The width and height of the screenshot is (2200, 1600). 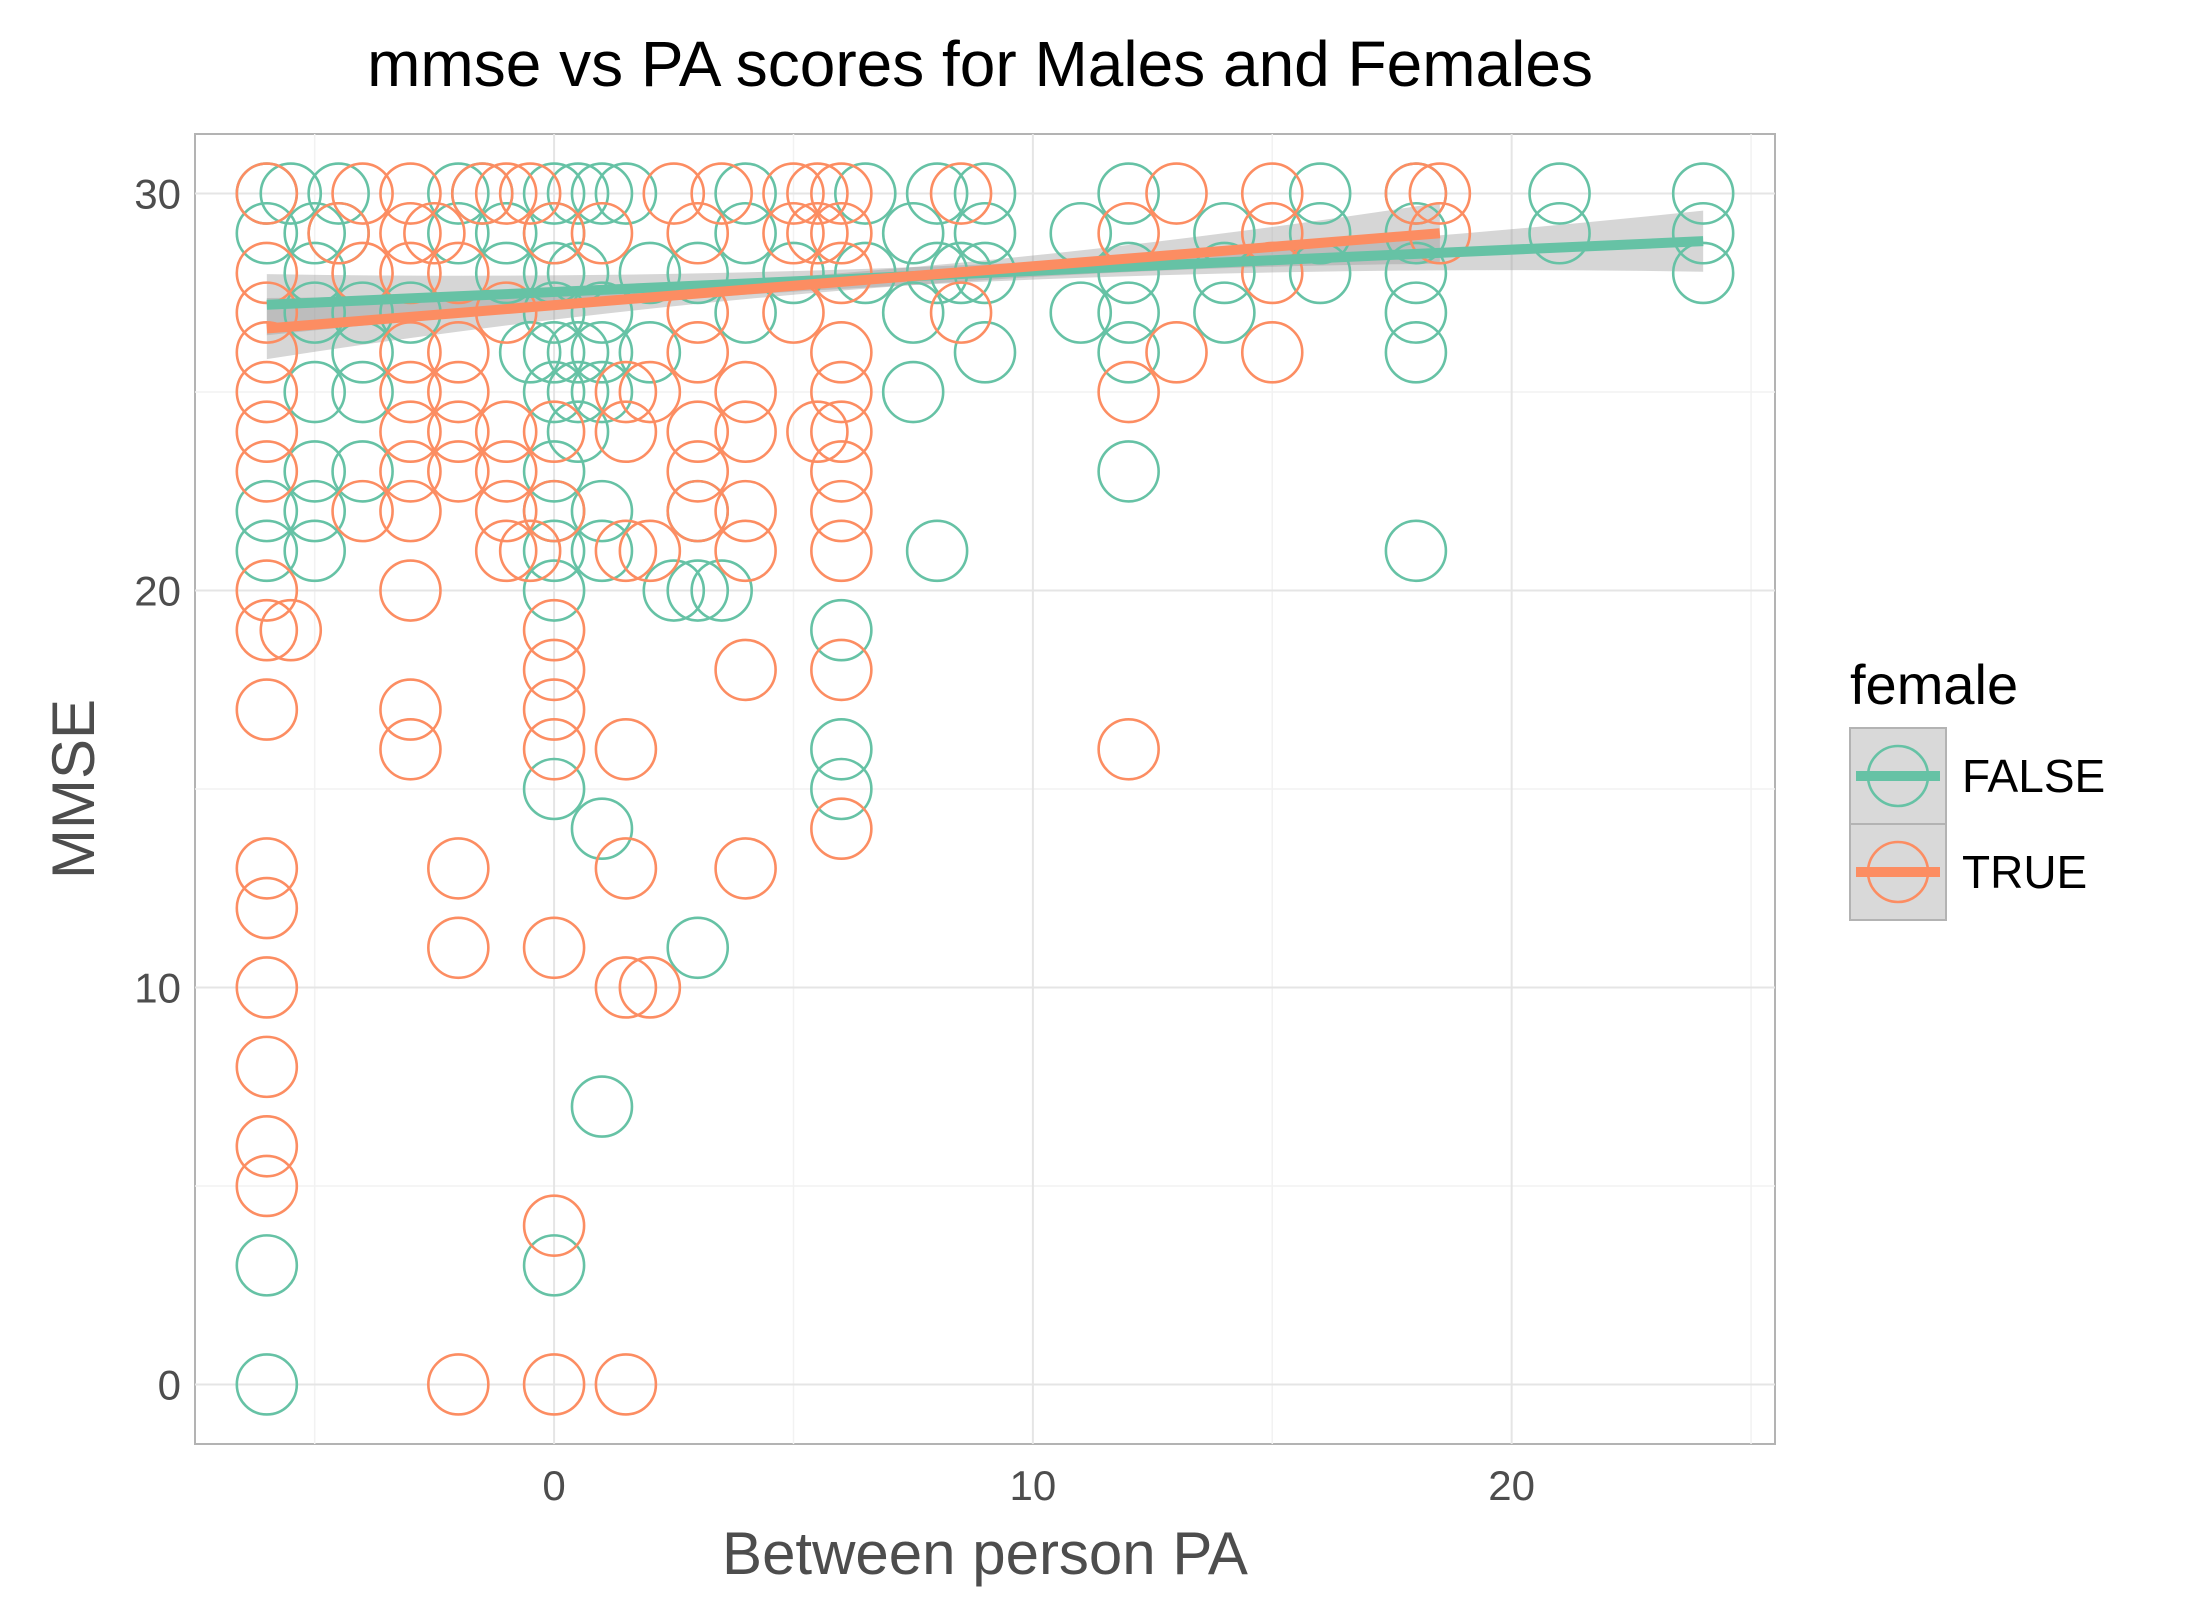 What do you see at coordinates (157, 591) in the screenshot?
I see `y-tick-label: 20` at bounding box center [157, 591].